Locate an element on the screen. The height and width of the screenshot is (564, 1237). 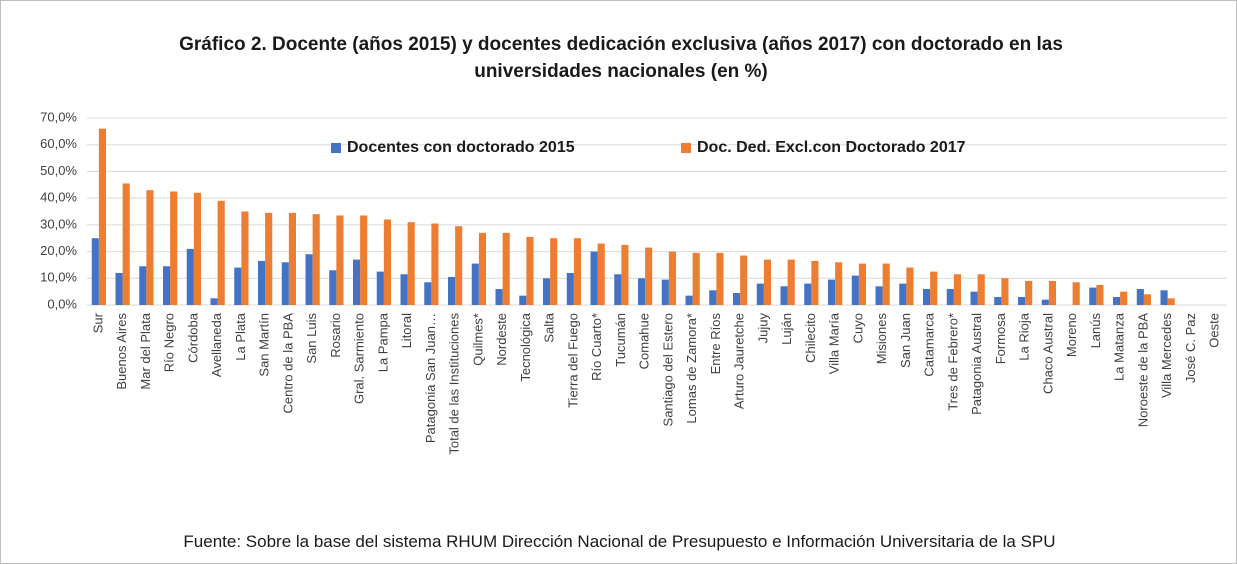
x-tick-label: La Plata is located at coordinates (240, 336).